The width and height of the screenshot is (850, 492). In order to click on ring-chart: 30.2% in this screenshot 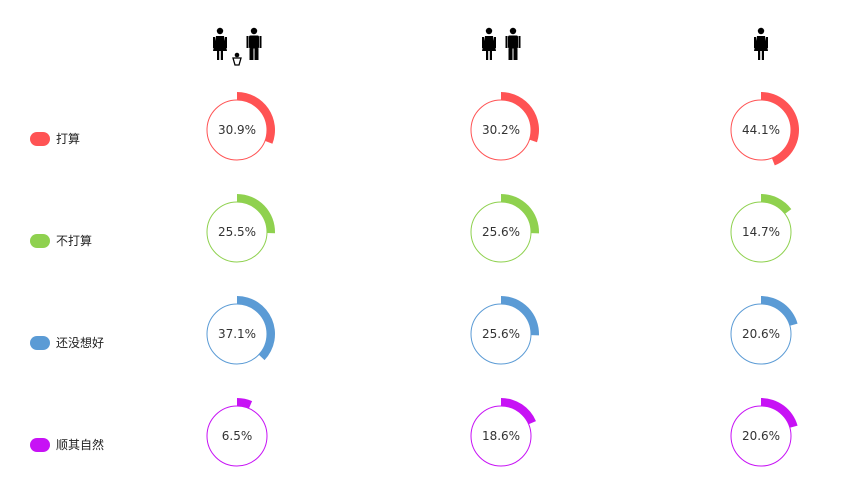, I will do `click(505, 126)`.